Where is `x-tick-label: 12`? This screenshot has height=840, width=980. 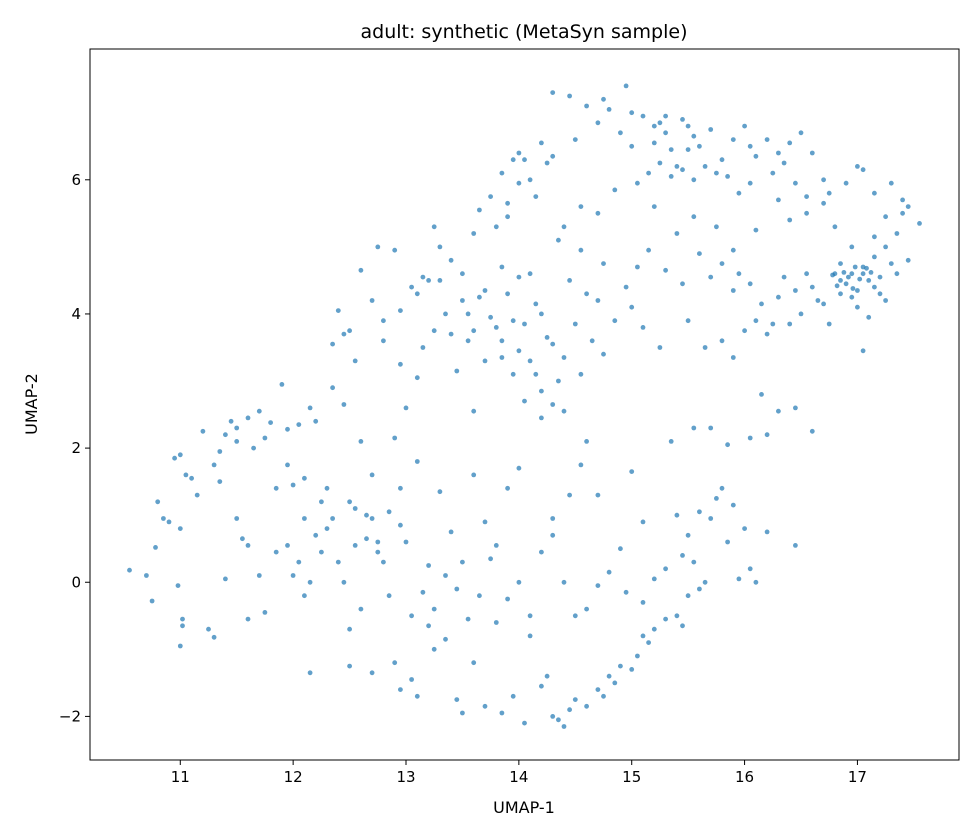
x-tick-label: 12 is located at coordinates (293, 777).